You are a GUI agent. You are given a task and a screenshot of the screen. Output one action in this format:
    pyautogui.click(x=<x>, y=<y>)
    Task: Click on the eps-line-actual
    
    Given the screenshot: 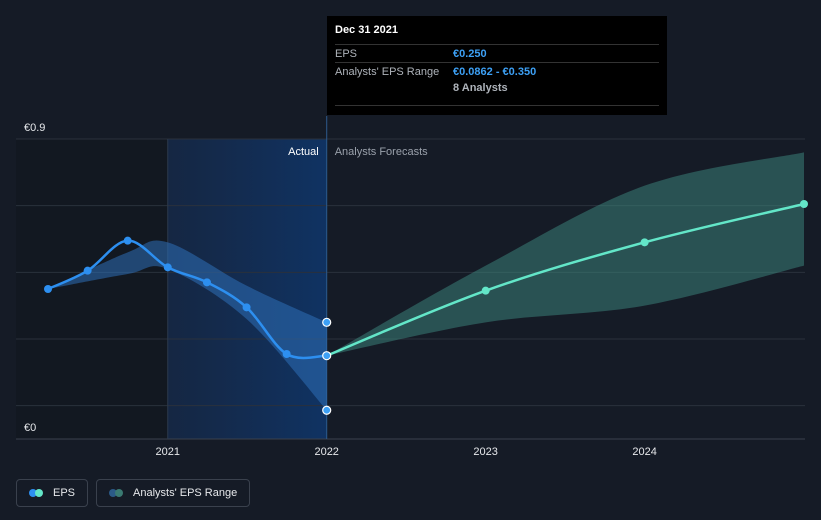 What is the action you would take?
    pyautogui.click(x=187, y=299)
    